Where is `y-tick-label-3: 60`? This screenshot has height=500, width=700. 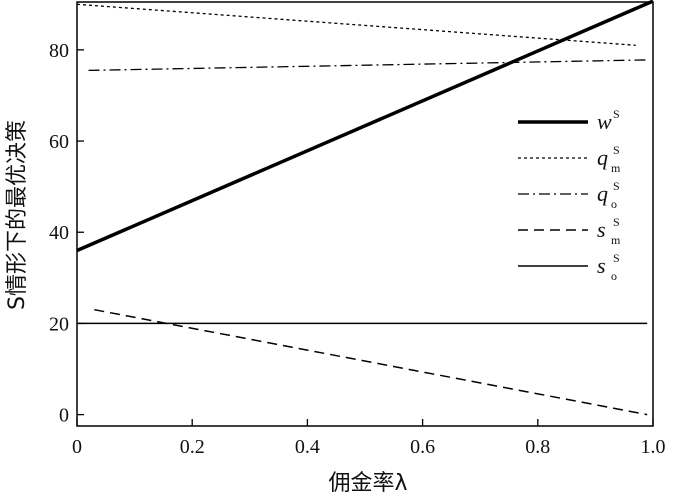
y-tick-label-3: 60 is located at coordinates (59, 142).